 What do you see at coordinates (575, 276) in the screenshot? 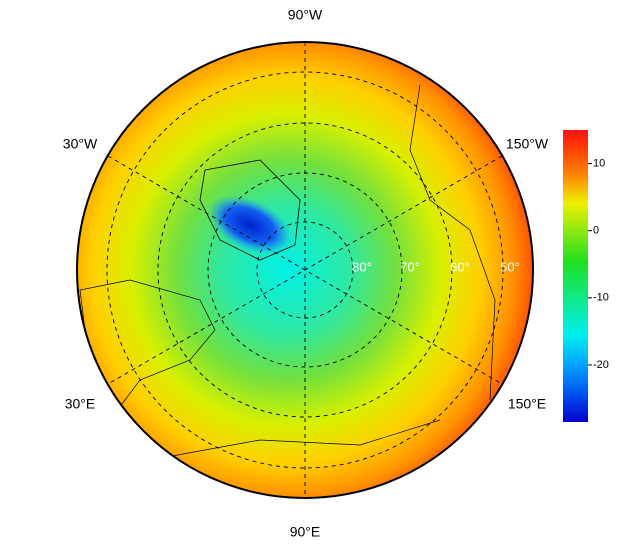
I see `colorbar` at bounding box center [575, 276].